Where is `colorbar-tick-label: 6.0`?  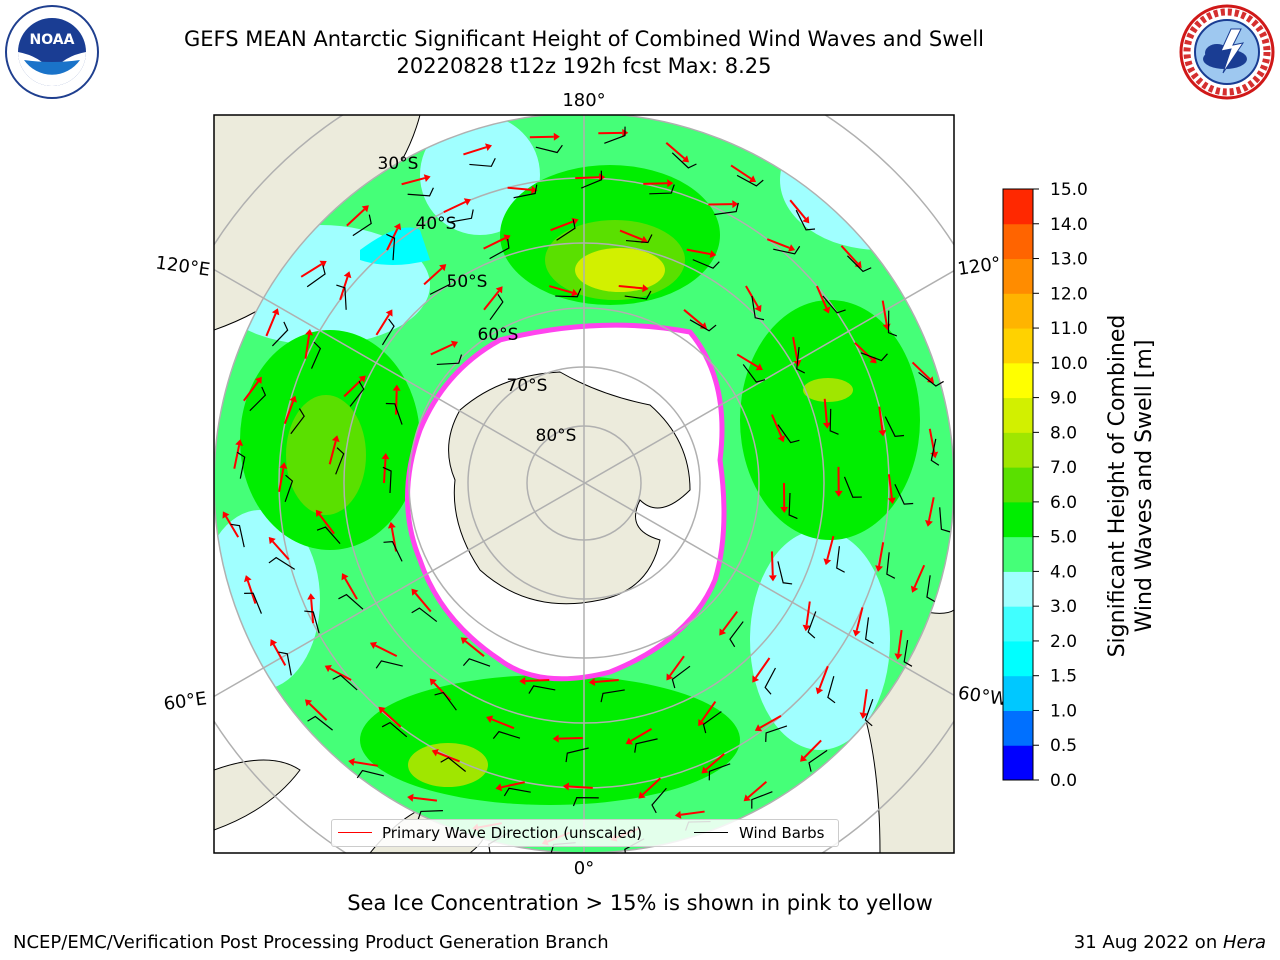 colorbar-tick-label: 6.0 is located at coordinates (1063, 503).